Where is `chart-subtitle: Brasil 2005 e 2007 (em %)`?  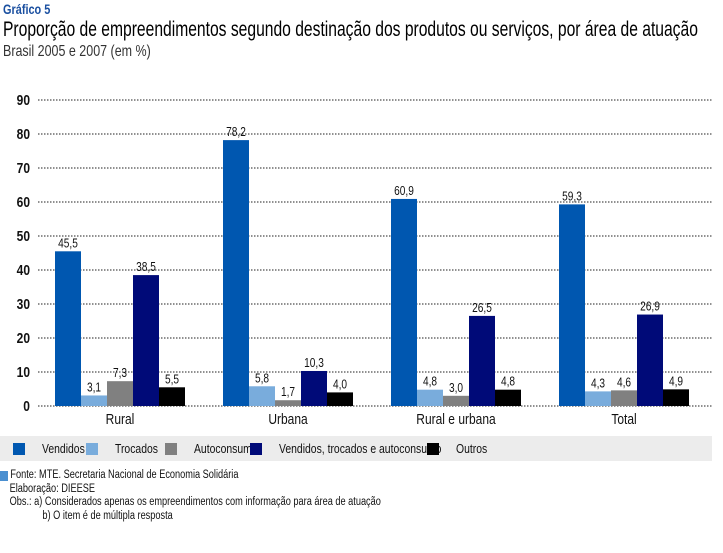
chart-subtitle: Brasil 2005 e 2007 (em %) is located at coordinates (77, 51).